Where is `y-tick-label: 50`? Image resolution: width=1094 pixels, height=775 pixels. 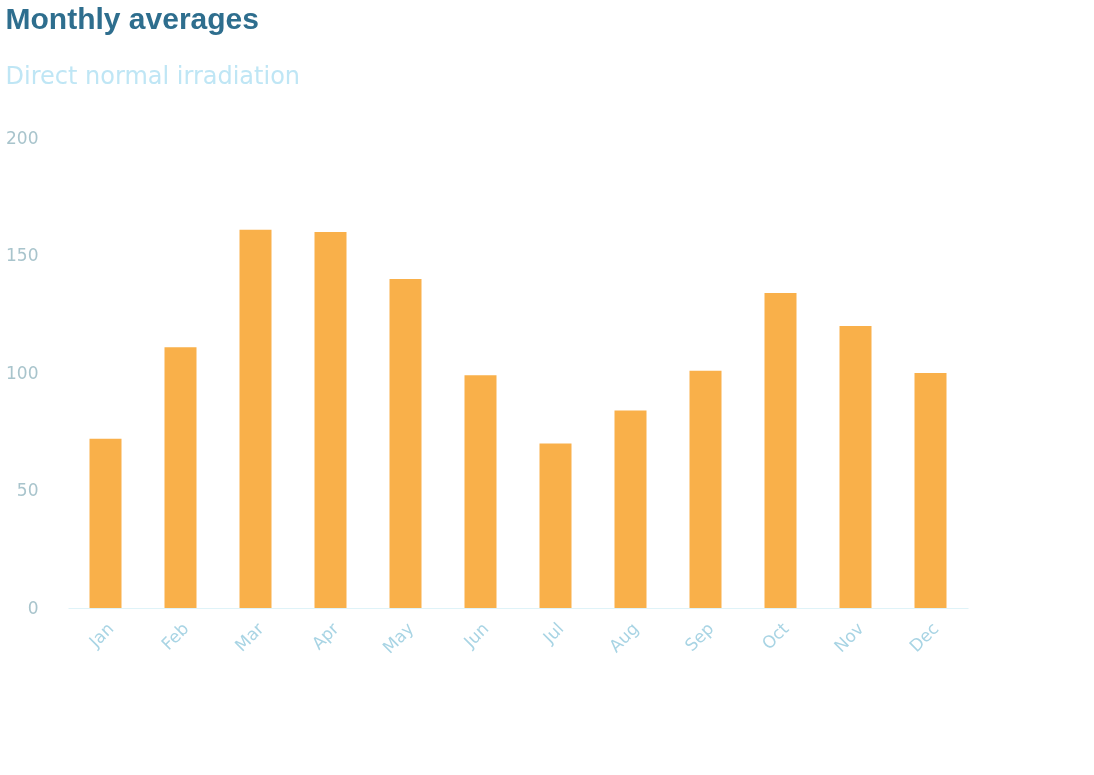 y-tick-label: 50 is located at coordinates (27, 490).